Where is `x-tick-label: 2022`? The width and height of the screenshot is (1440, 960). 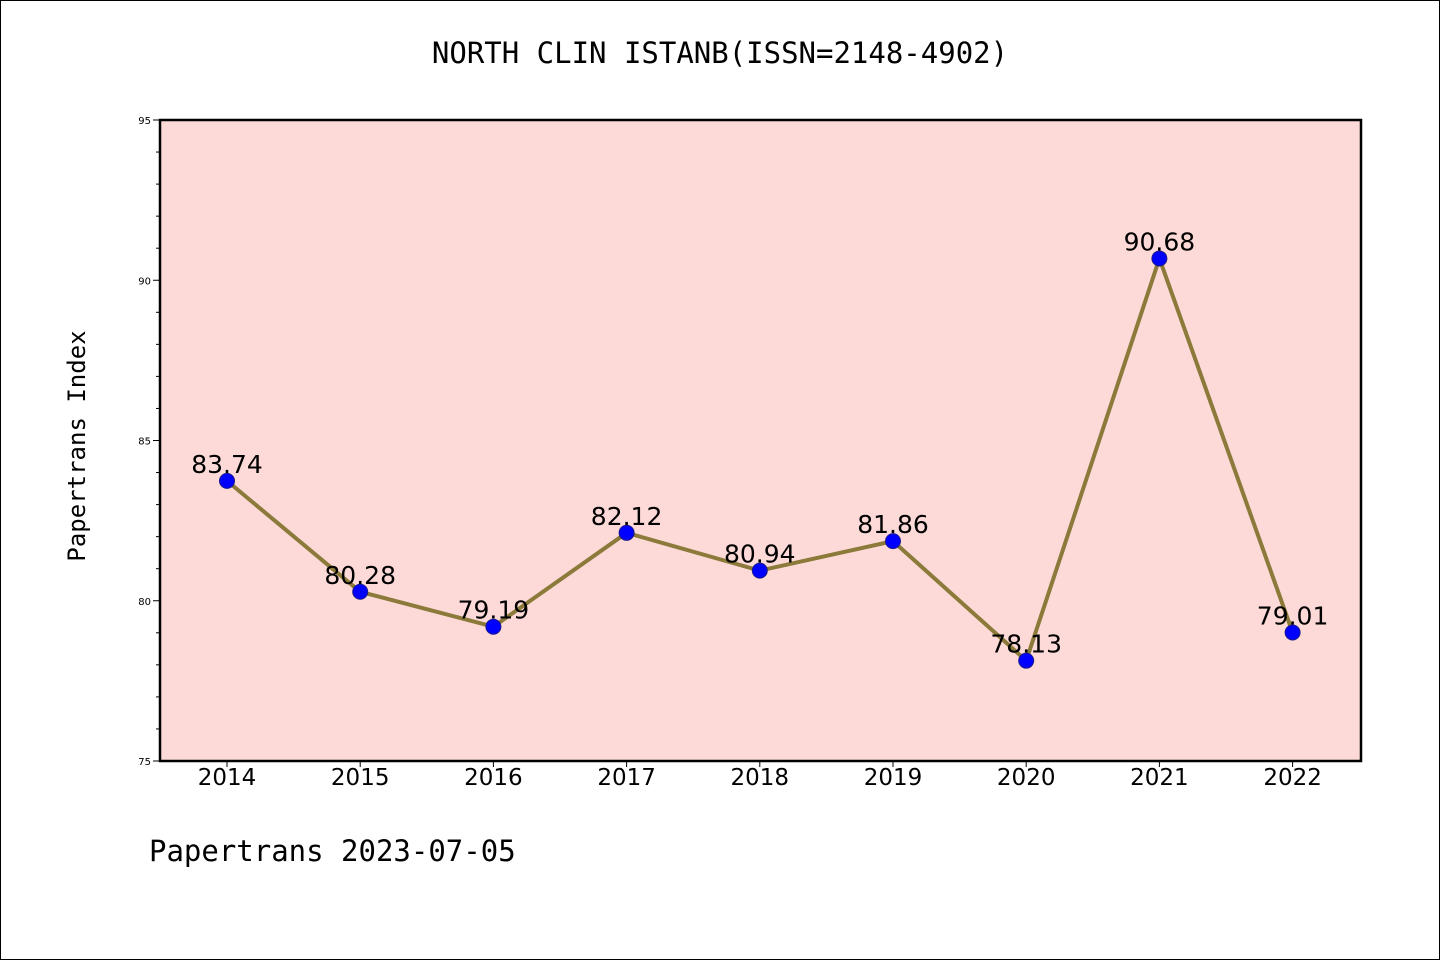
x-tick-label: 2022 is located at coordinates (1292, 778).